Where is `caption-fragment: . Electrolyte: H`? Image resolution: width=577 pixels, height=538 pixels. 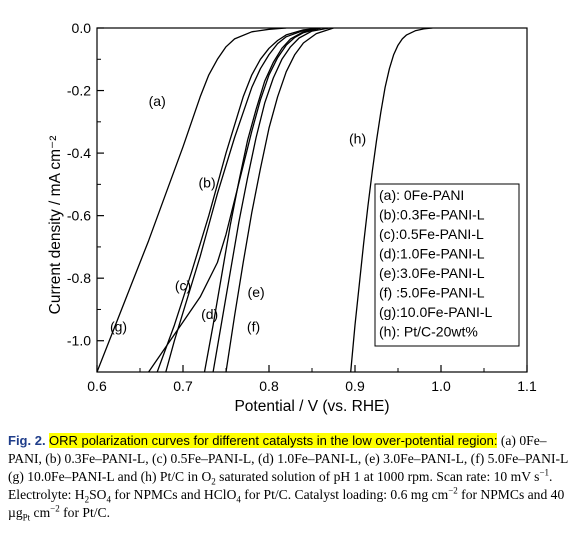 caption-fragment: . Electrolyte: H is located at coordinates (280, 485).